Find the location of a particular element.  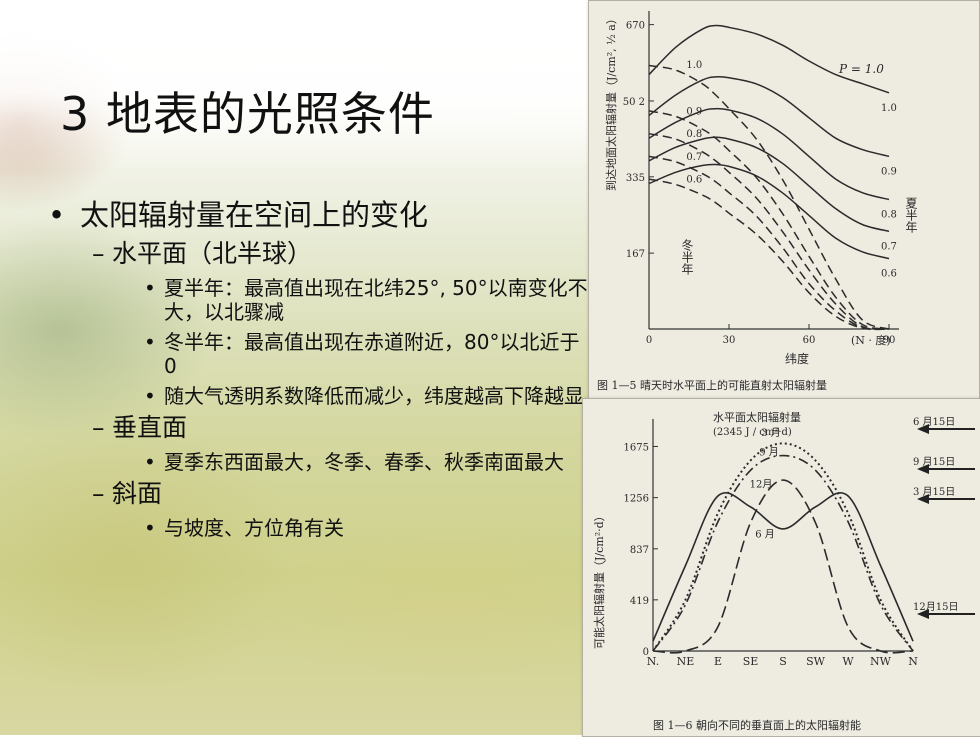

bullet-level3: • 随大气透明系数降低而减少，纬度越高下降越显 is located at coordinates (318, 396).